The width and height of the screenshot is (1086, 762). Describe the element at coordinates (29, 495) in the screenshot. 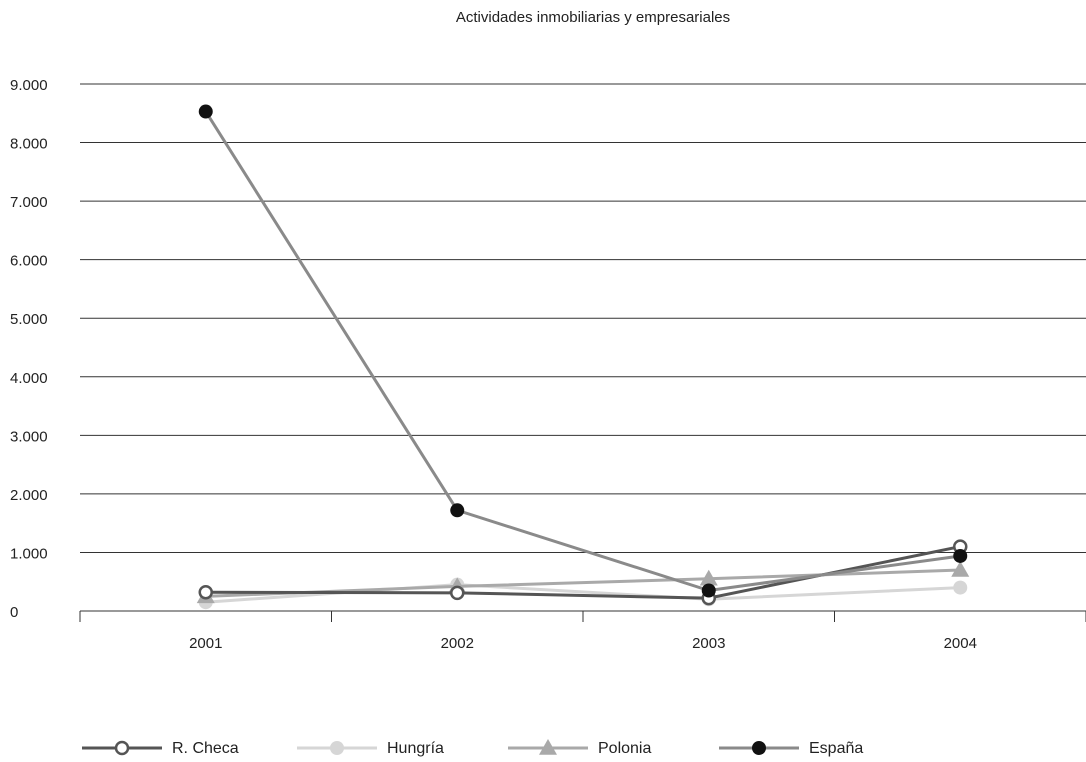

I see `y-tick-label: 2.000` at that location.